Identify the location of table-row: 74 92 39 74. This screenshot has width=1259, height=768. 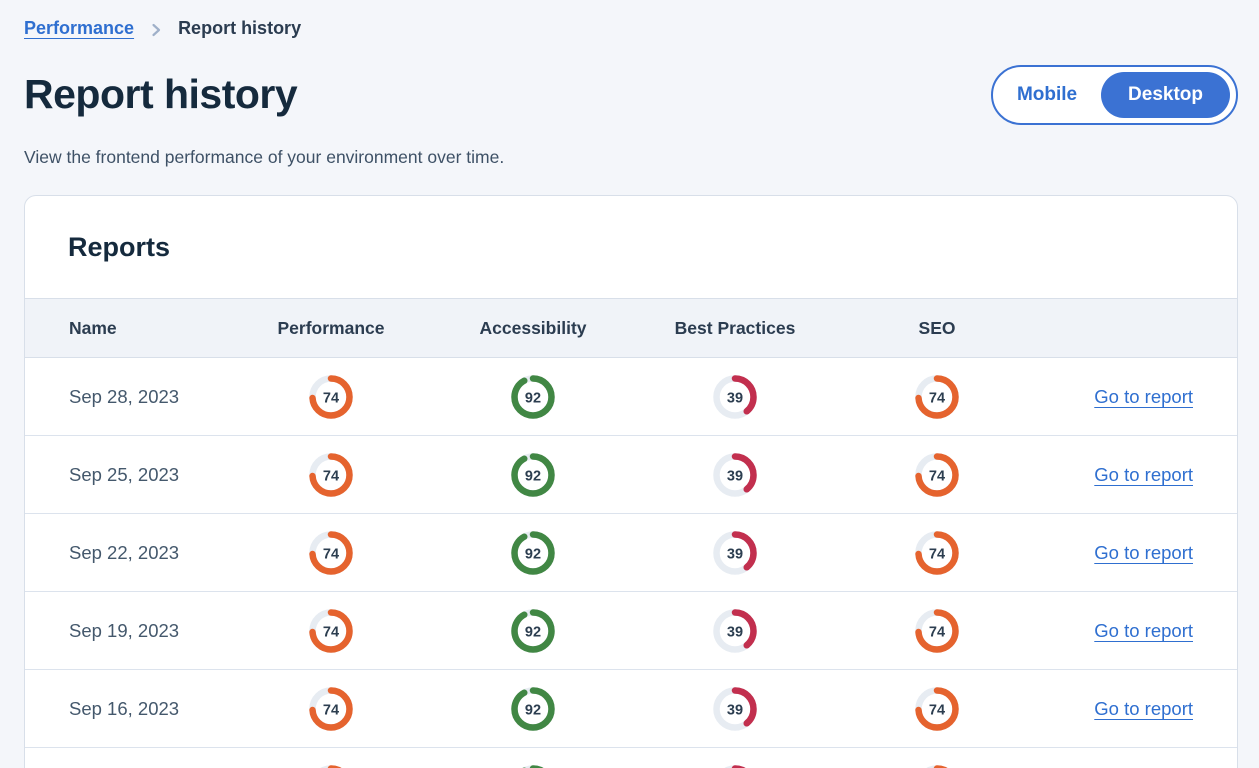
(631, 758).